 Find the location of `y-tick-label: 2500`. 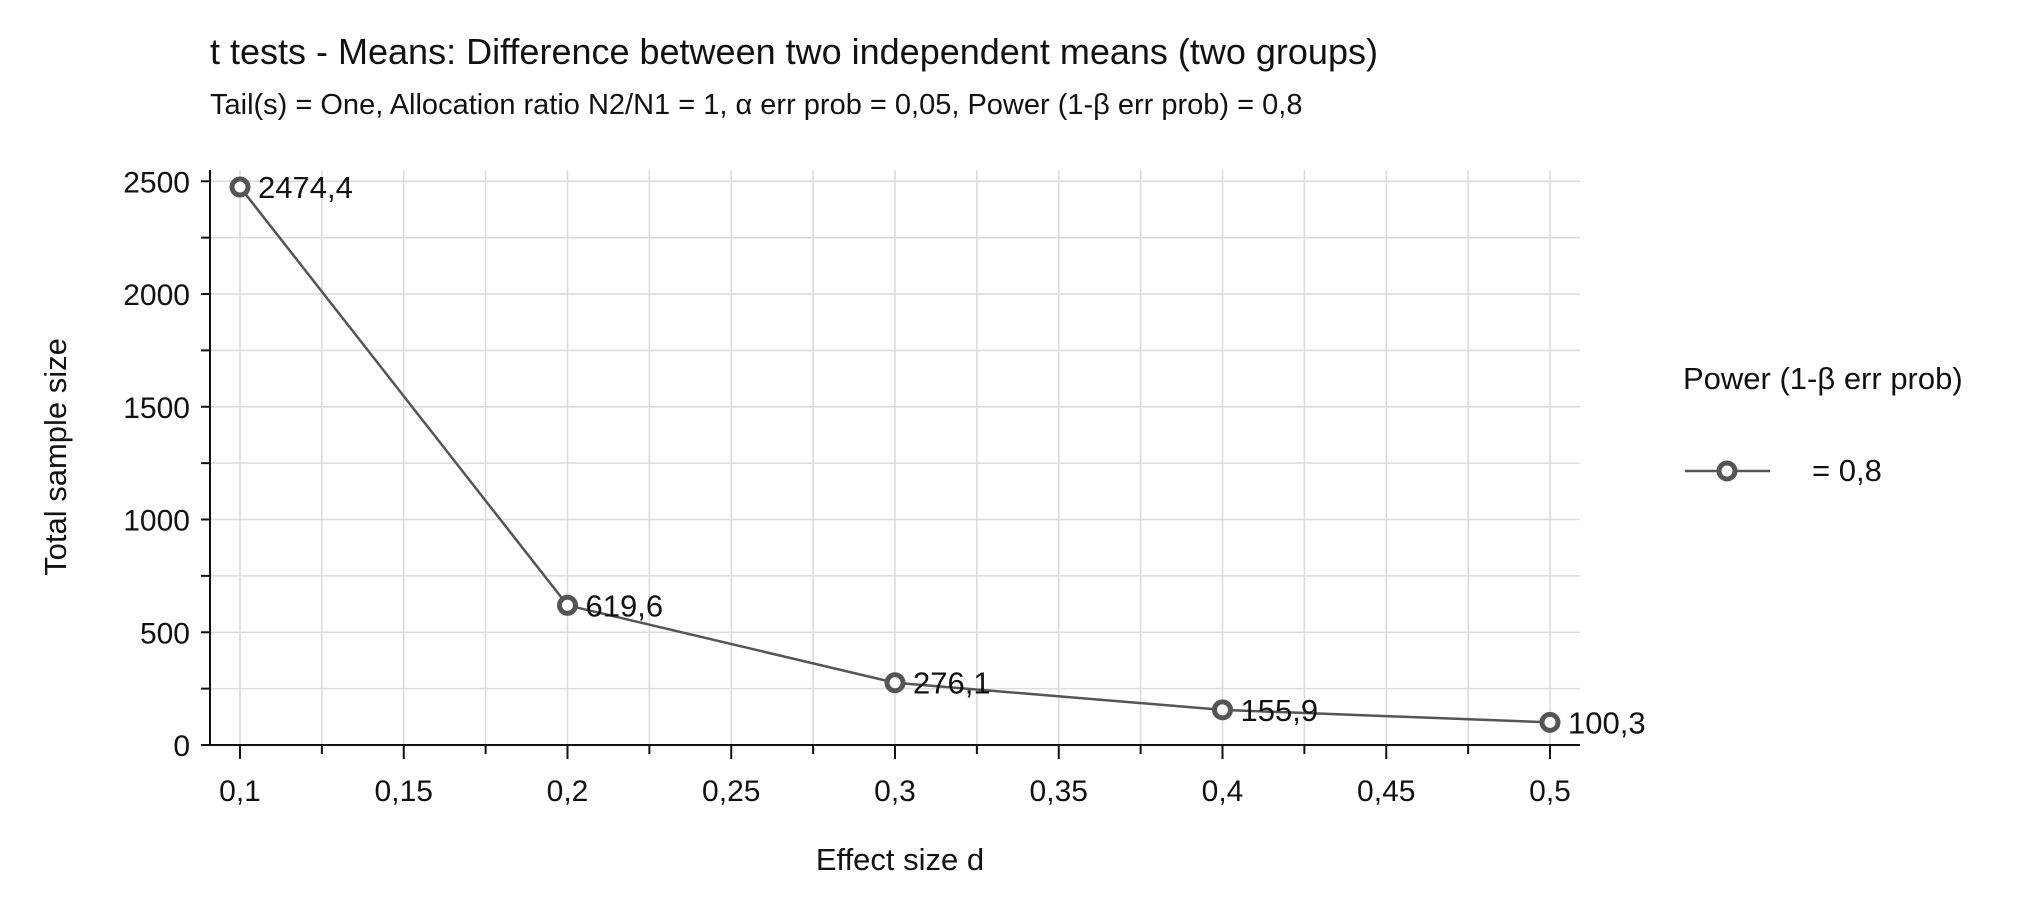

y-tick-label: 2500 is located at coordinates (156, 182).